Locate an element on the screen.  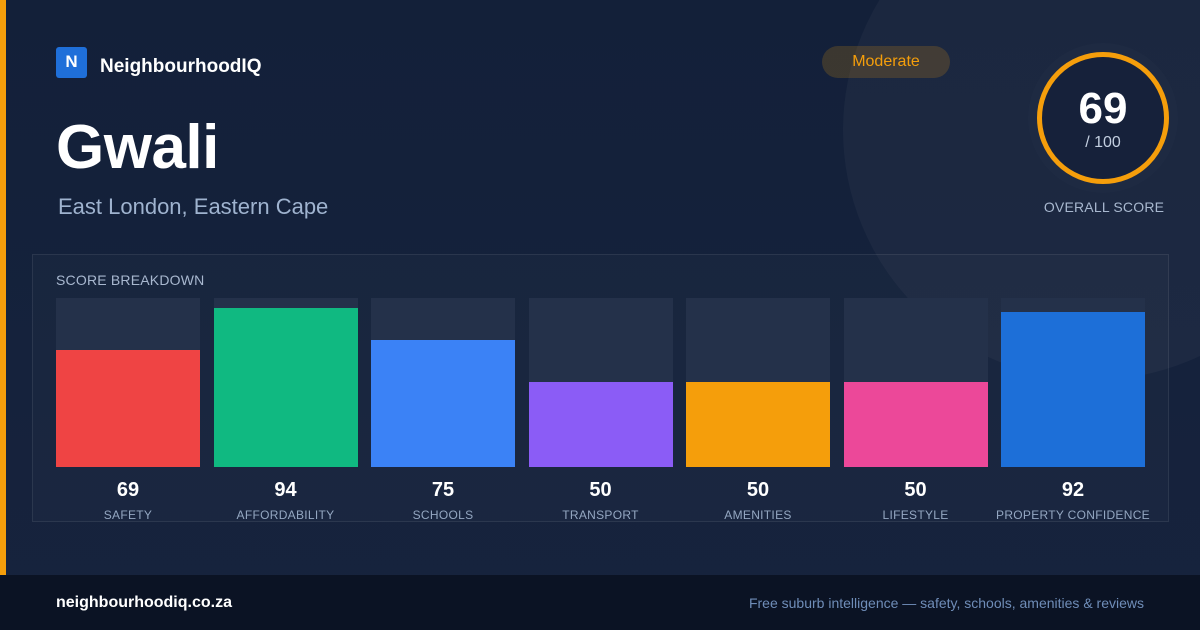
footer-url-link: neighbourhoodiq.co.za is located at coordinates (144, 602).